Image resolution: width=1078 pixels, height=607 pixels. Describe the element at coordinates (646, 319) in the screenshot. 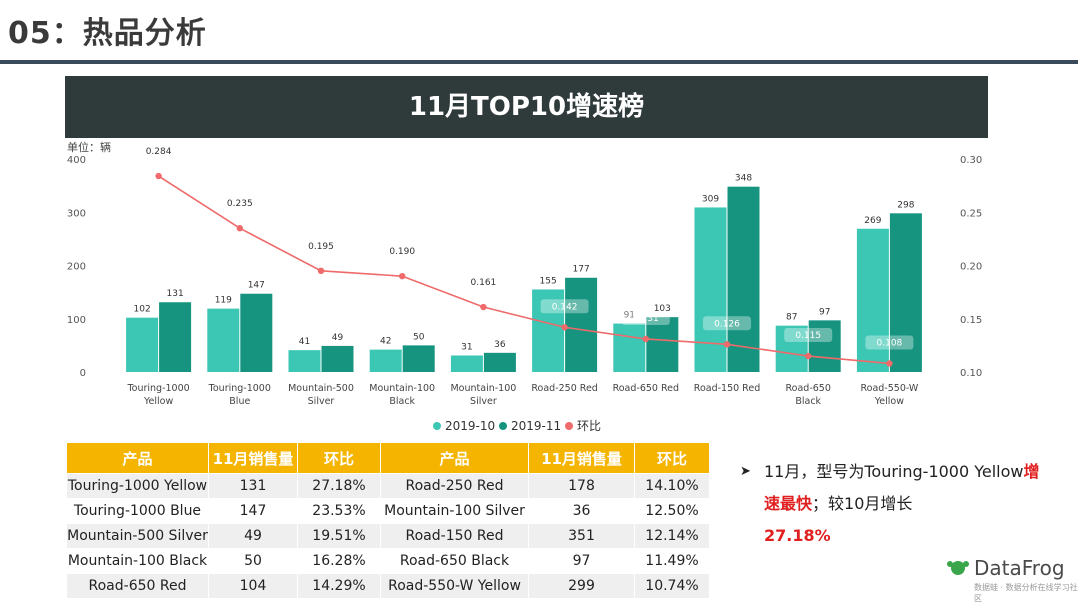

I see `line-value-label: 0.131` at that location.